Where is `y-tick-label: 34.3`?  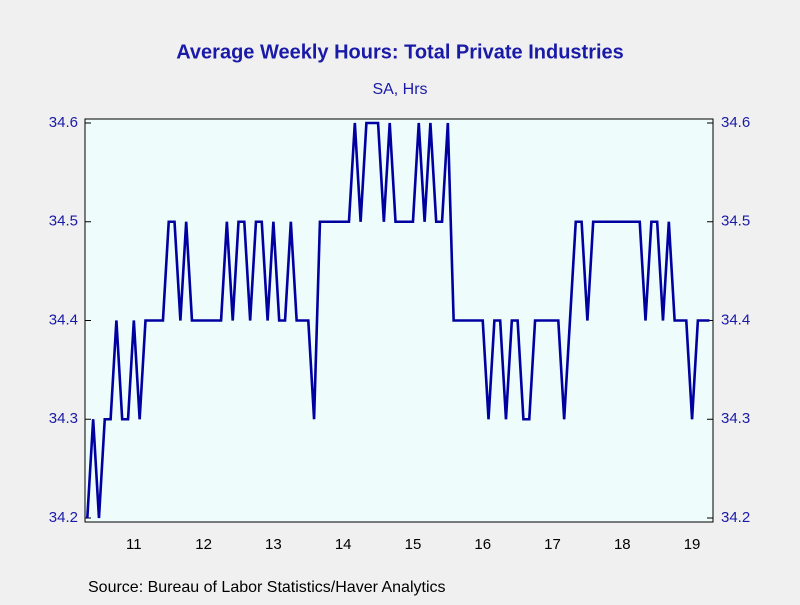
y-tick-label: 34.3 is located at coordinates (63, 418).